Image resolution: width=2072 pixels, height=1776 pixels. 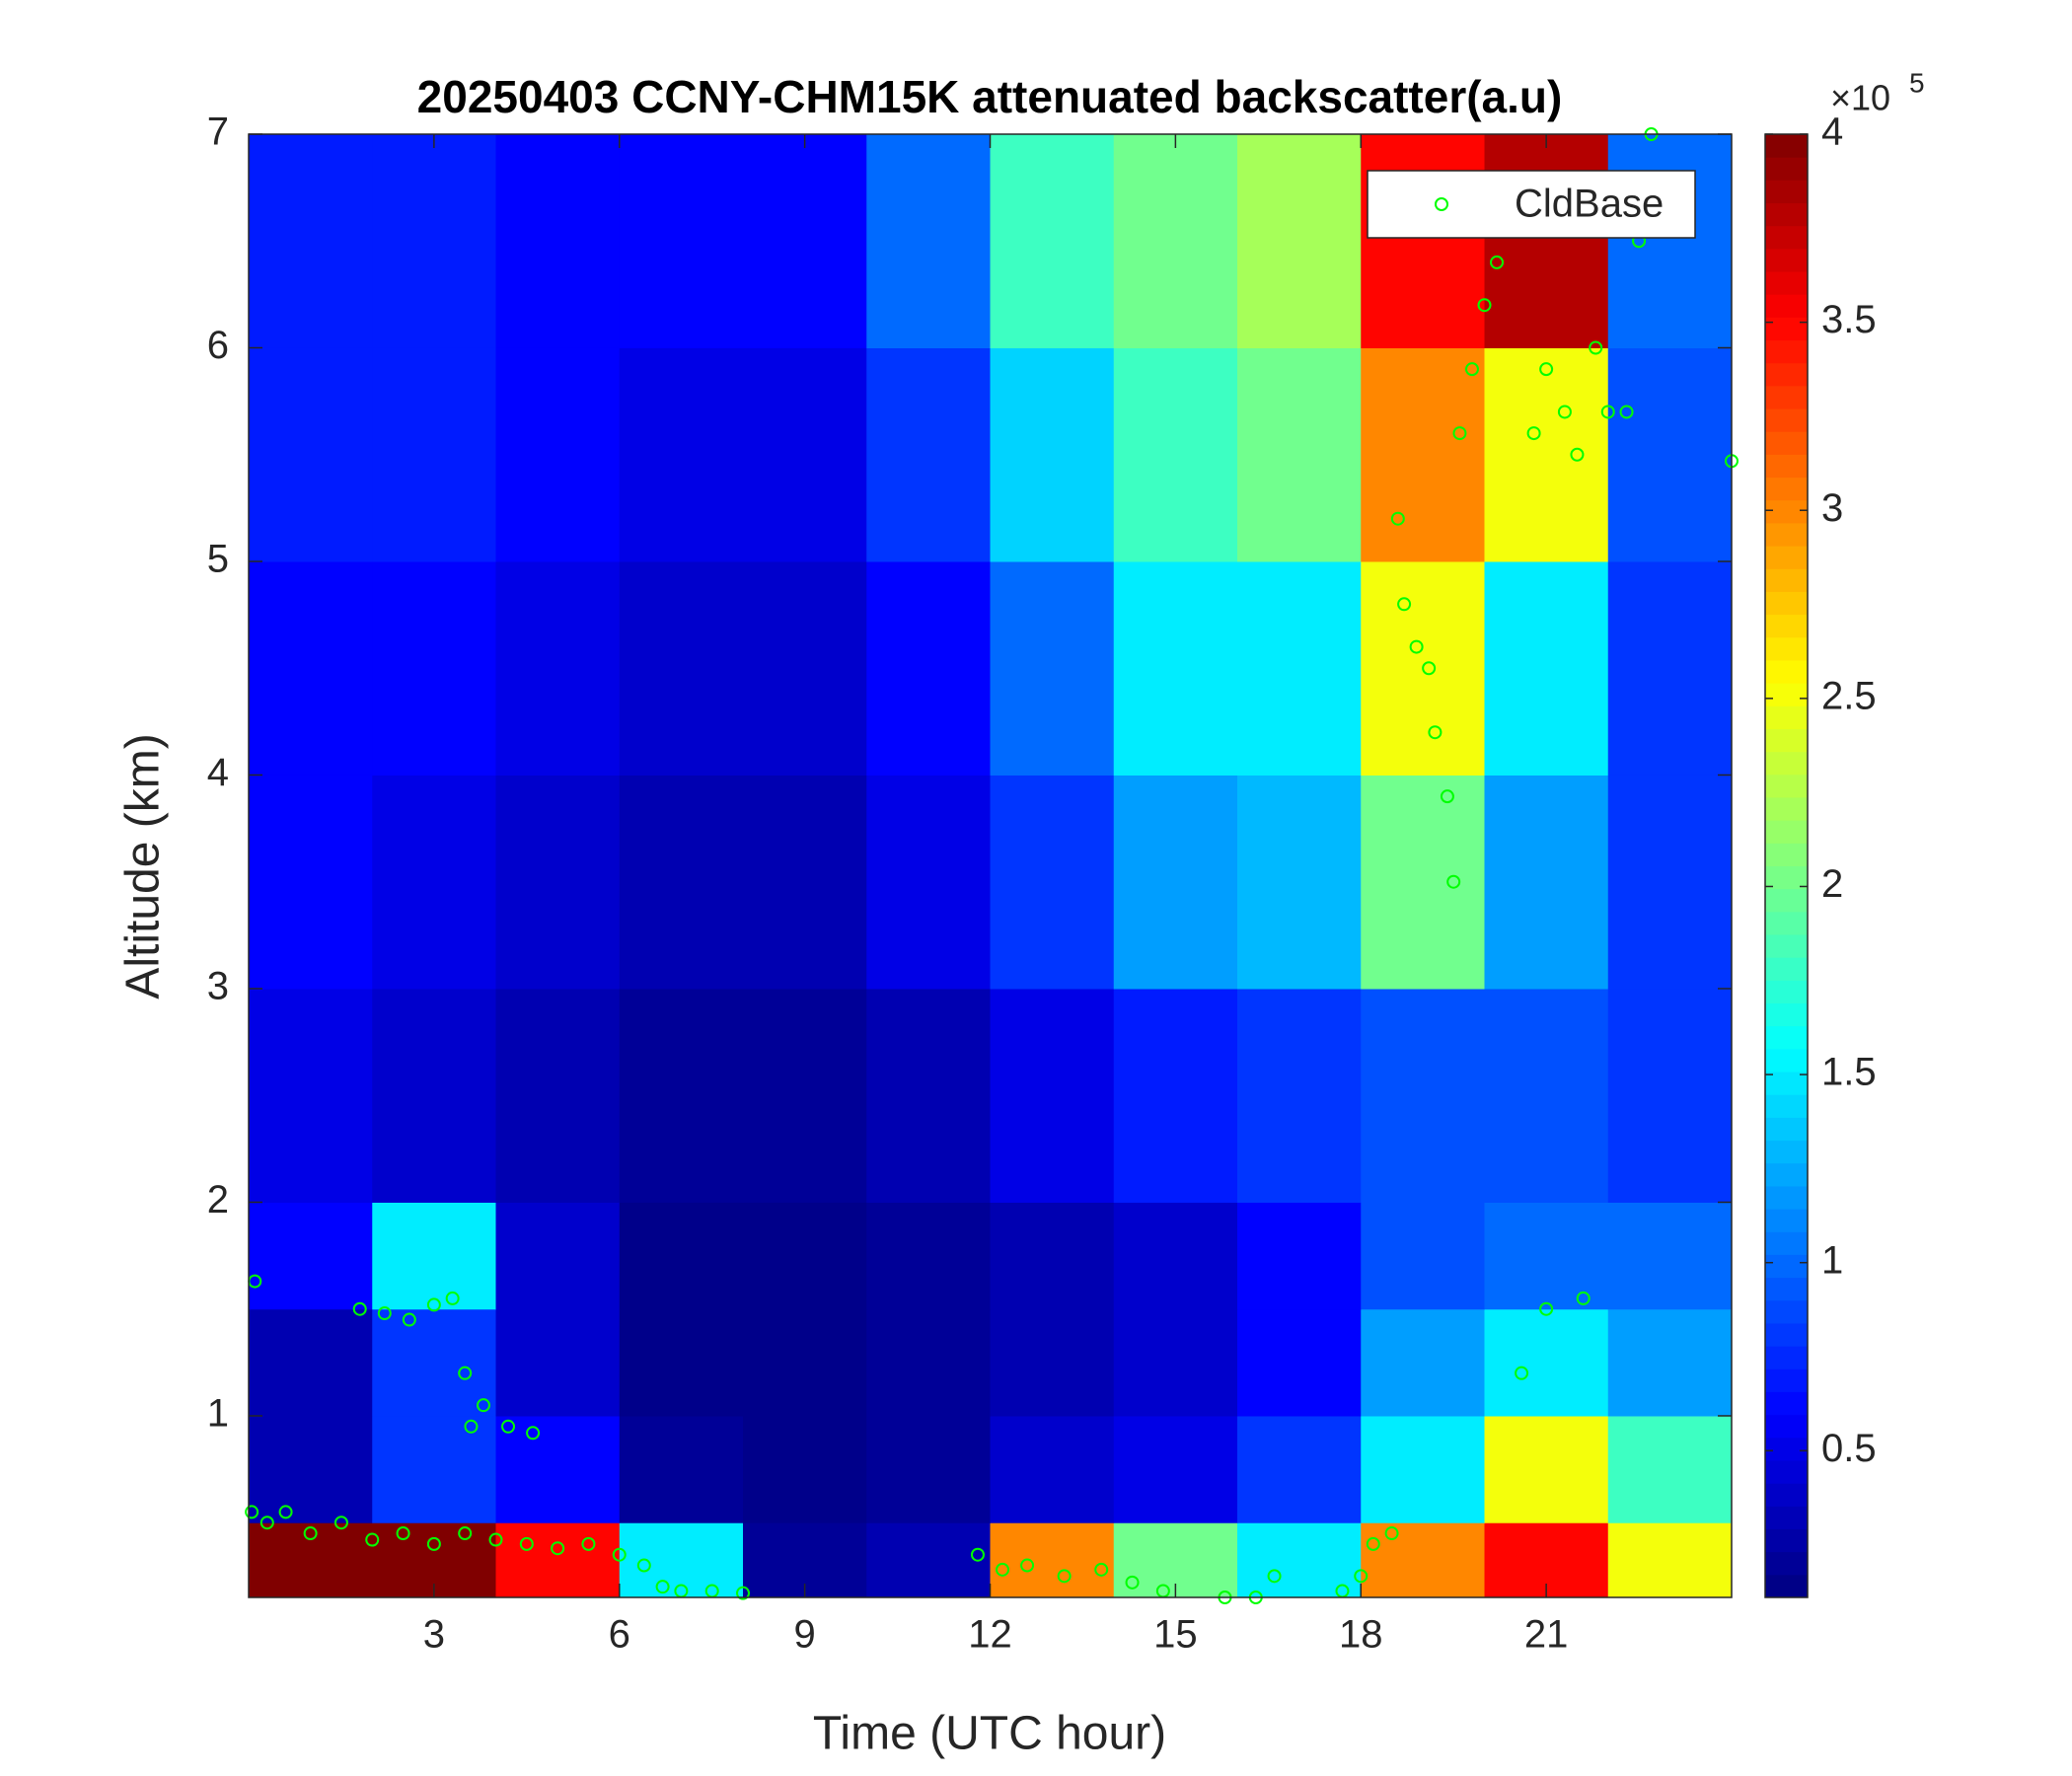 I want to click on x-axis-label: Time (UTC hour), so click(x=990, y=1734).